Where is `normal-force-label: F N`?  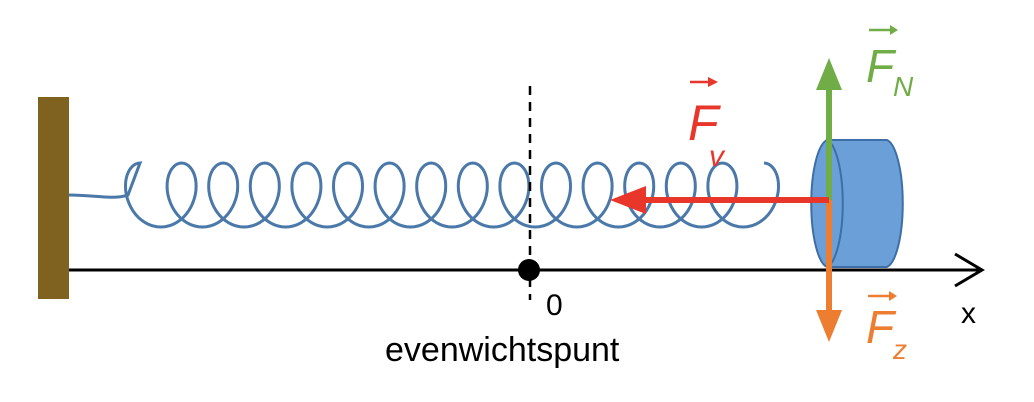 normal-force-label: F N is located at coordinates (890, 63).